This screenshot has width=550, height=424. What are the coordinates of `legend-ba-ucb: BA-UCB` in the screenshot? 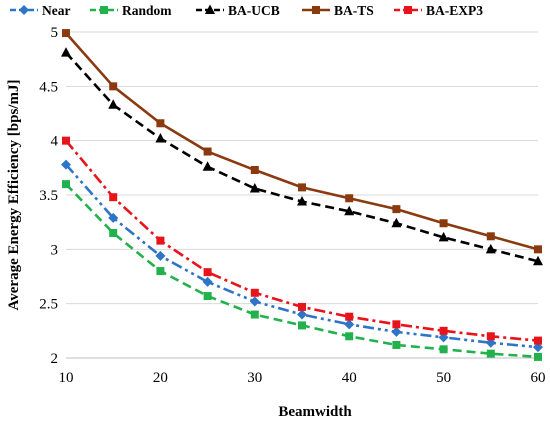 It's located at (238, 10).